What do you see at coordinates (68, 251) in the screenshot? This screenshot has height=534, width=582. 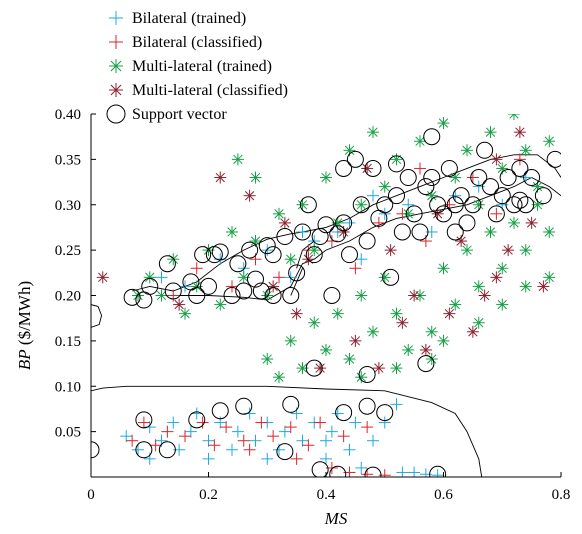 I see `y-tick-label: 0.25` at bounding box center [68, 251].